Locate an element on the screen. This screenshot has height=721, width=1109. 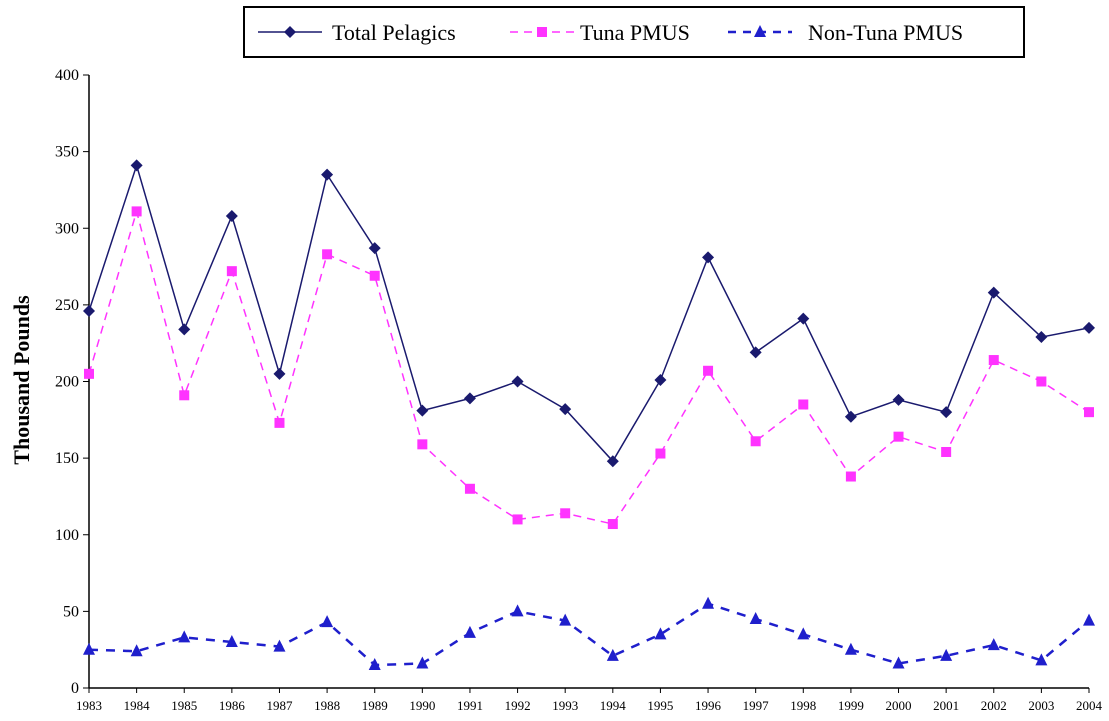
x-tick-label: 1999 is located at coordinates (851, 705).